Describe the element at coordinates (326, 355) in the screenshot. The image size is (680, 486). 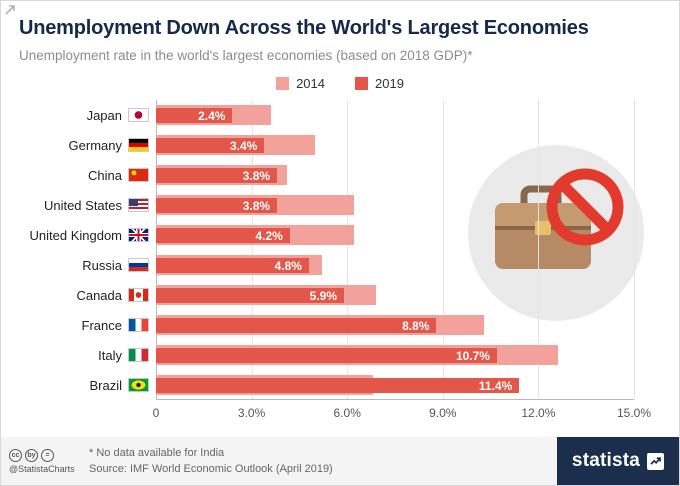
I see `bar-2019: 10.7%` at that location.